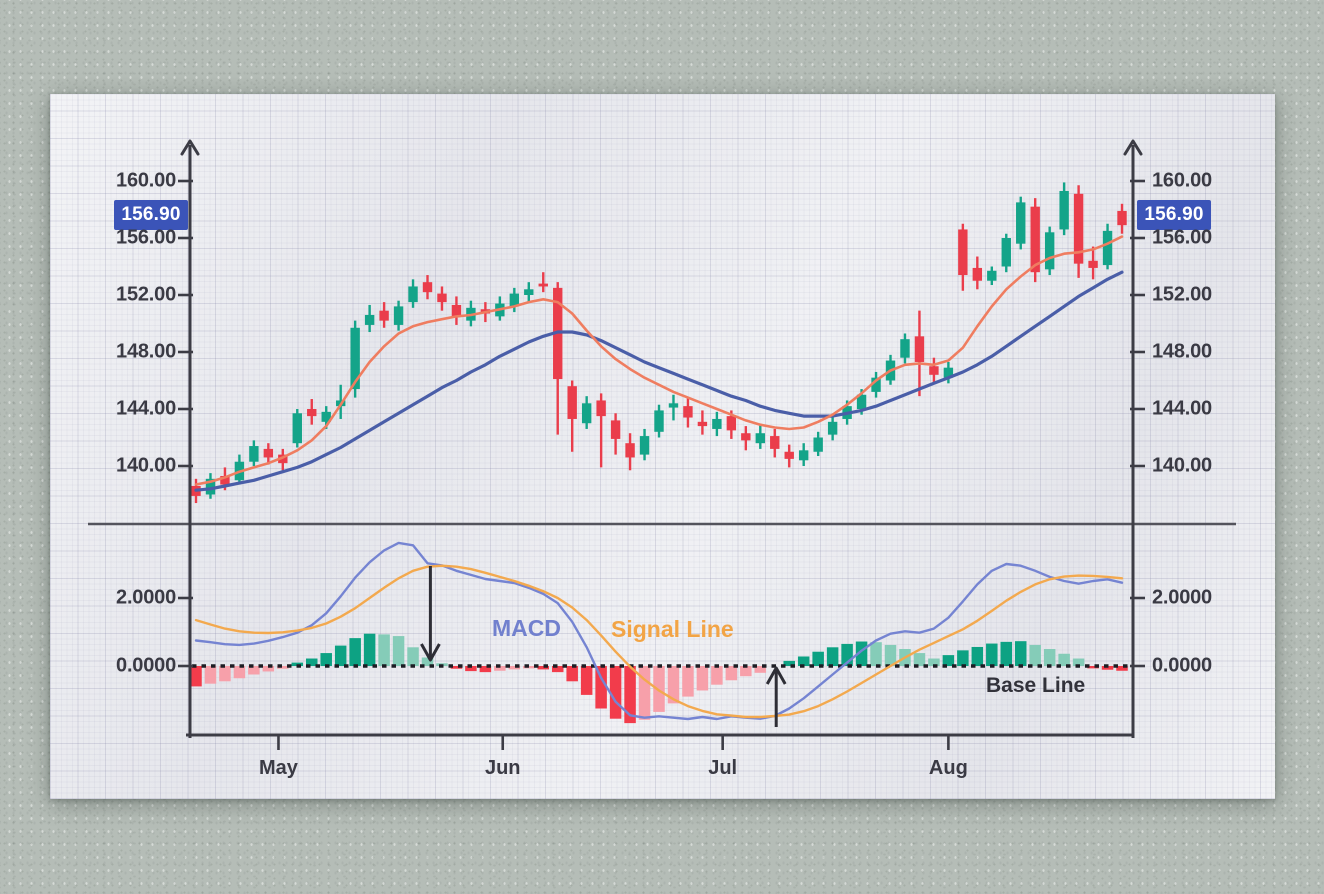  I want to click on bearish-crossover-arrow-head, so click(430, 652).